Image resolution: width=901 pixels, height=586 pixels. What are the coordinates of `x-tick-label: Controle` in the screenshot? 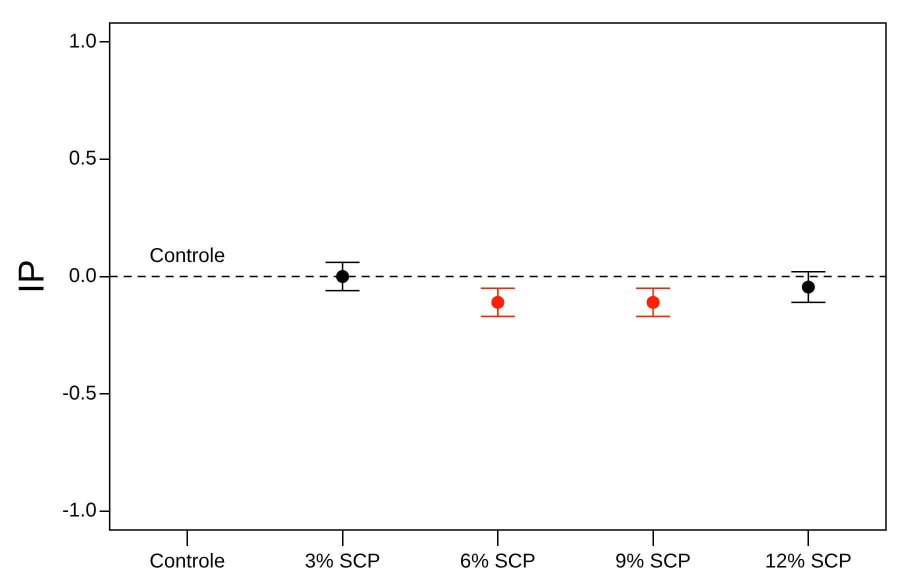 It's located at (187, 561).